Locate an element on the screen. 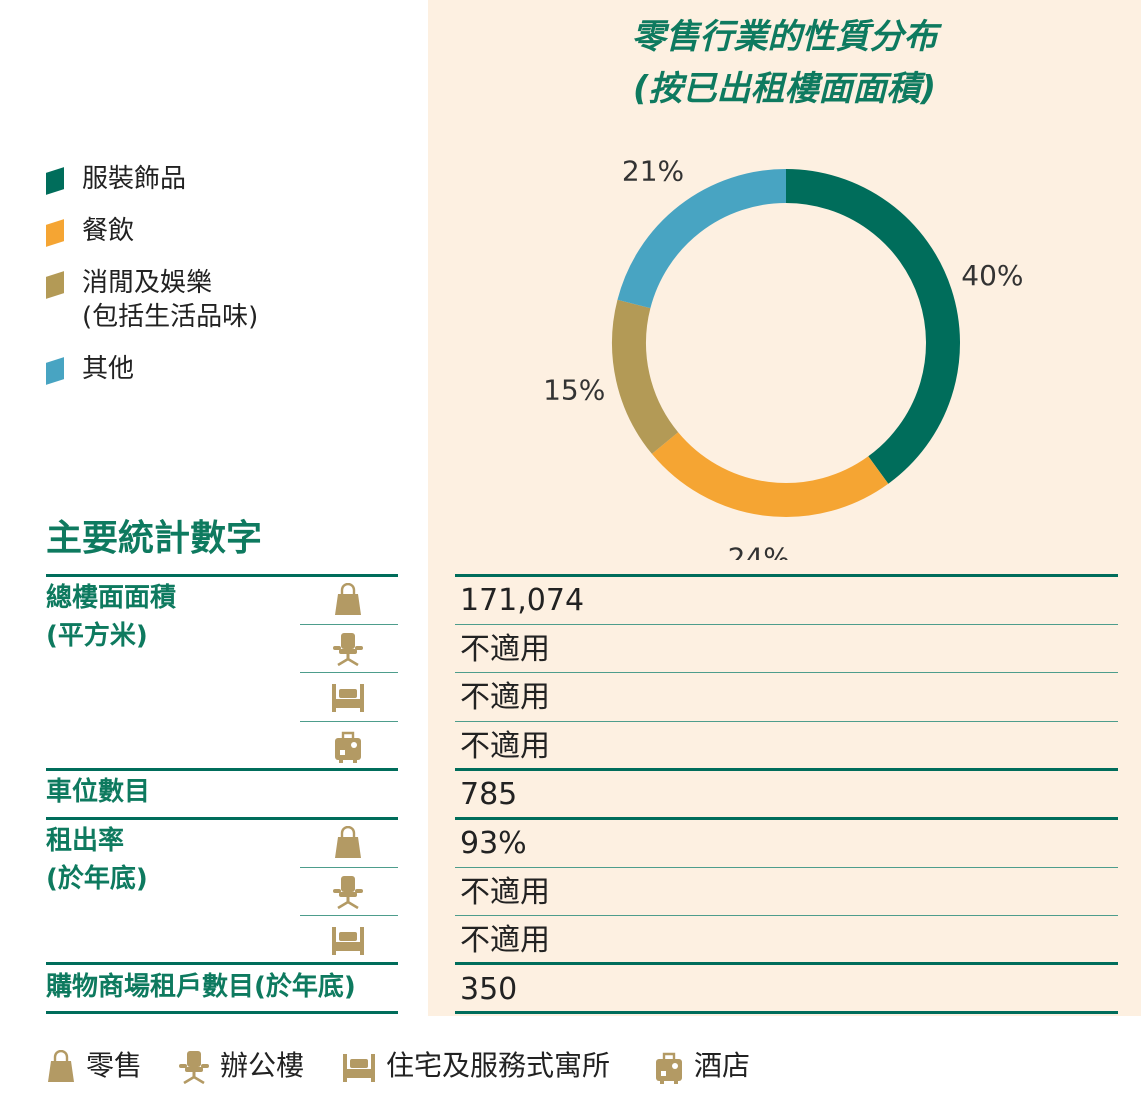 This screenshot has width=1141, height=1118. key-label-residential: 住宅及服務式寓所 is located at coordinates (498, 1065).